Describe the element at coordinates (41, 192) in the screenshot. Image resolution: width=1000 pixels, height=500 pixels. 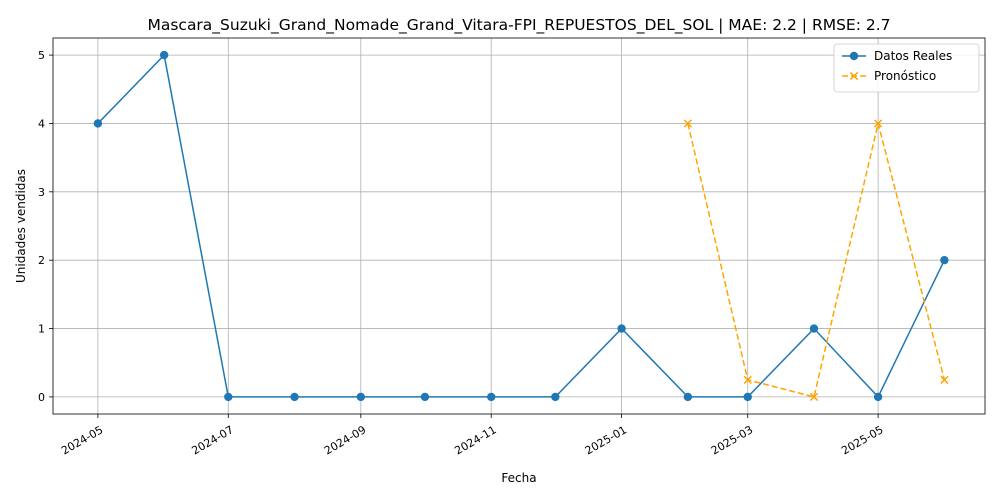
I see `y-tick-label: 3` at that location.